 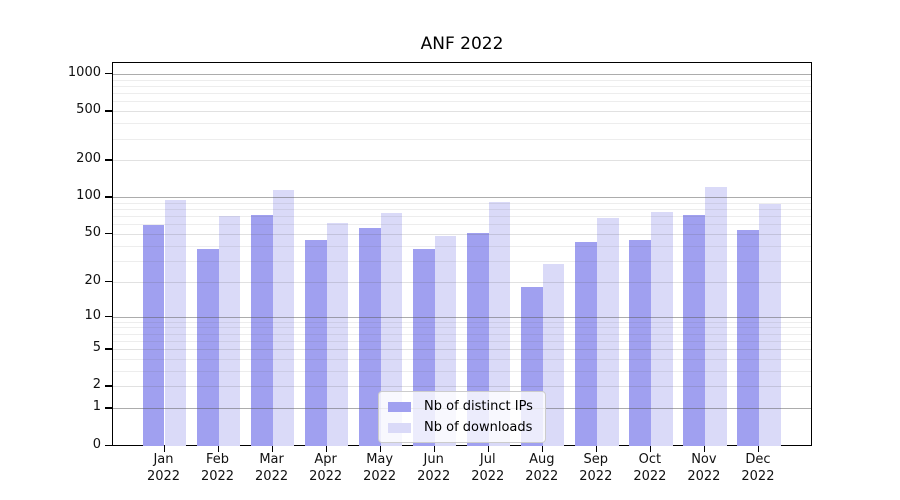 What do you see at coordinates (596, 459) in the screenshot?
I see `x-axis-label-month: Sep` at bounding box center [596, 459].